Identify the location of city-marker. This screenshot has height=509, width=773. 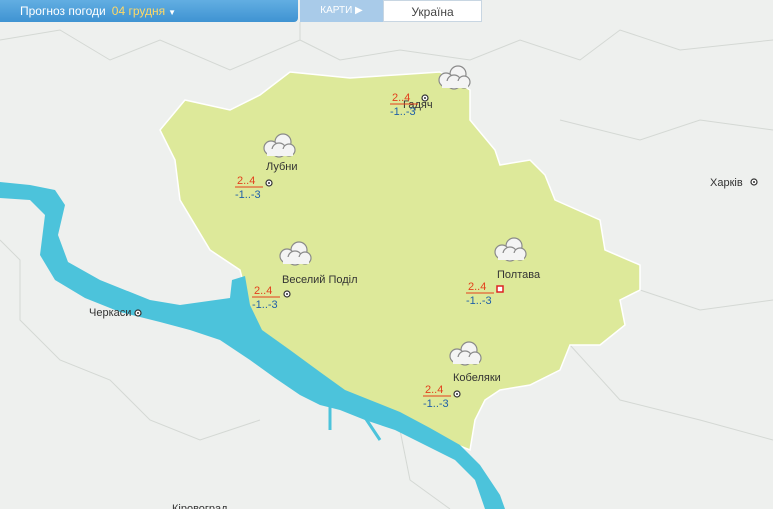
(500, 289).